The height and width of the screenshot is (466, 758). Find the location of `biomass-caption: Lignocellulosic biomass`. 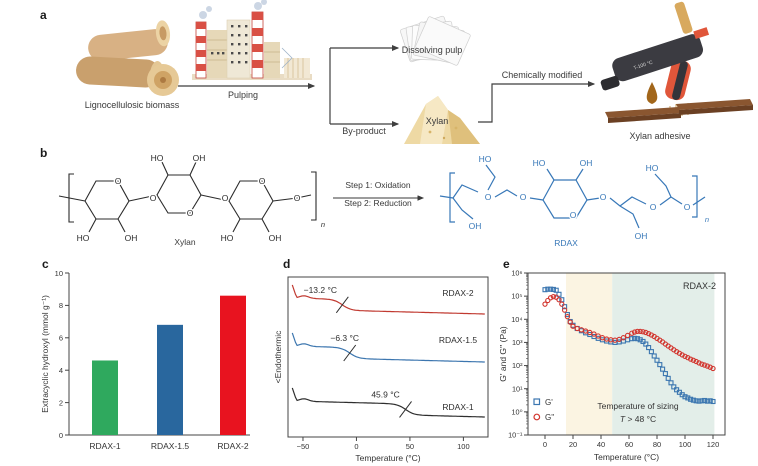

biomass-caption: Lignocellulosic biomass is located at coordinates (132, 105).